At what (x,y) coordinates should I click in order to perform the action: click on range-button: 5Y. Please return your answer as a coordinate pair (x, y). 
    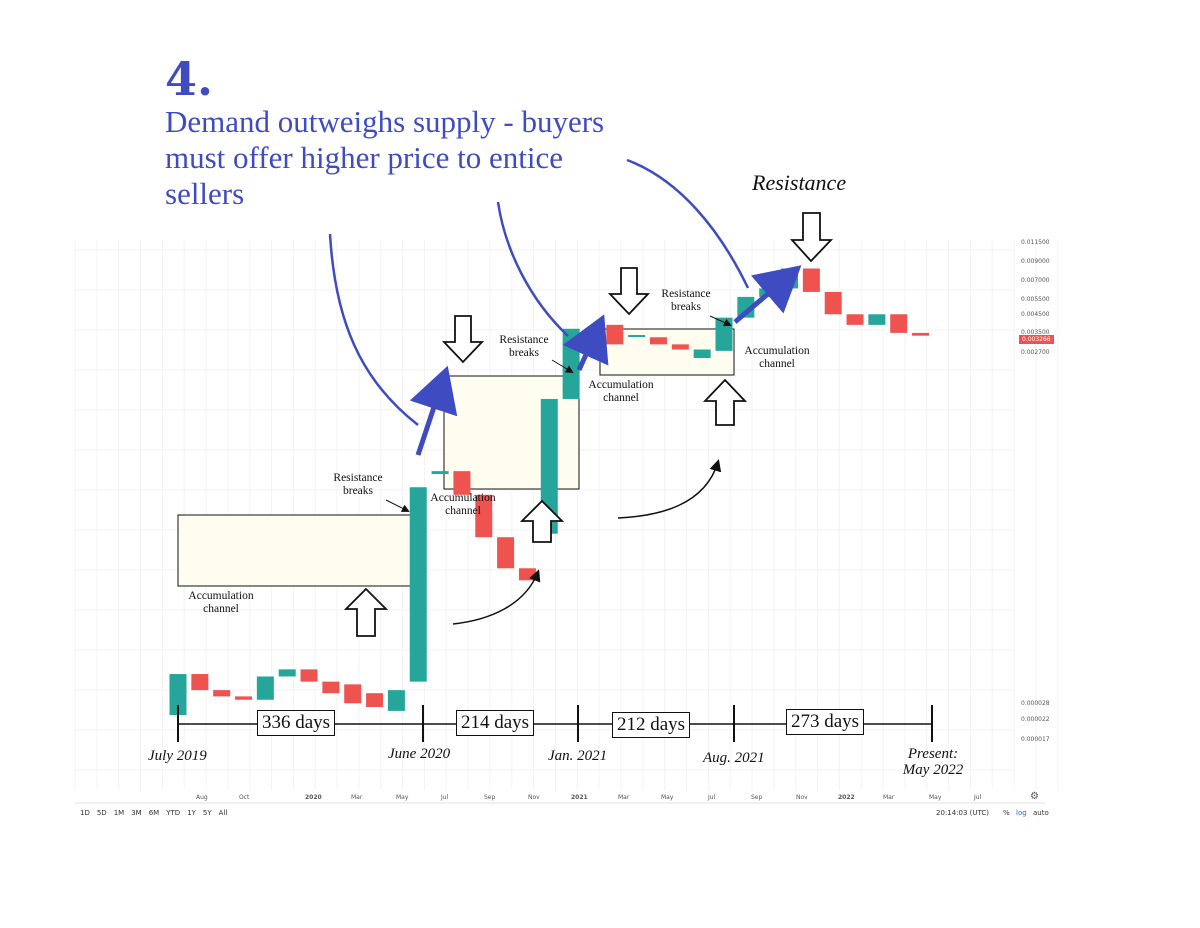
    Looking at the image, I should click on (207, 813).